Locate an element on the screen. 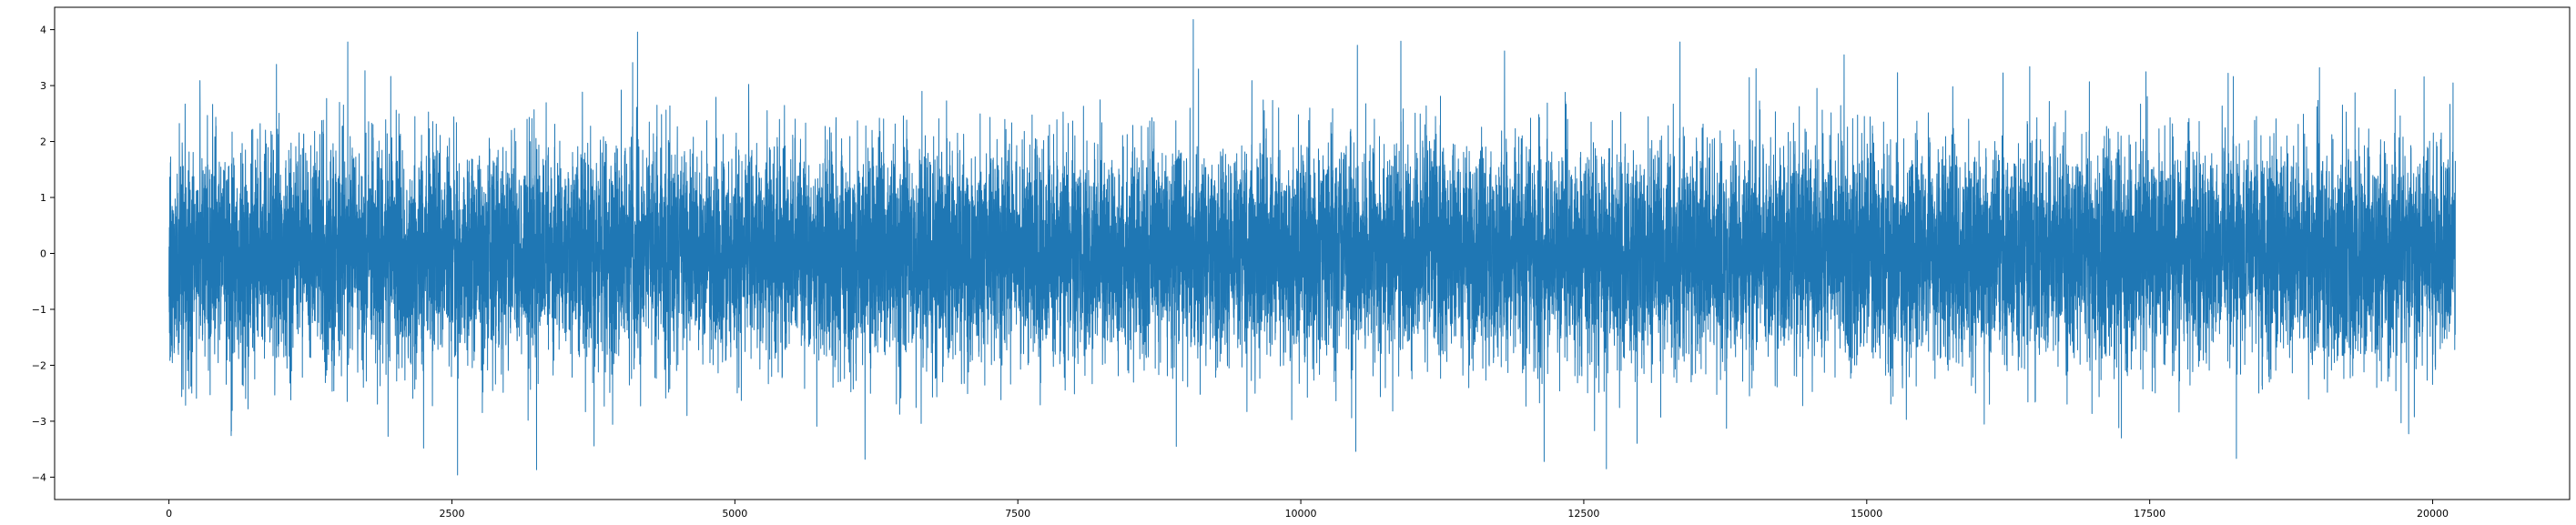  x-axis: 0 2500 5000 7500 10000 12500 15000 17500 20000 is located at coordinates (1307, 510).